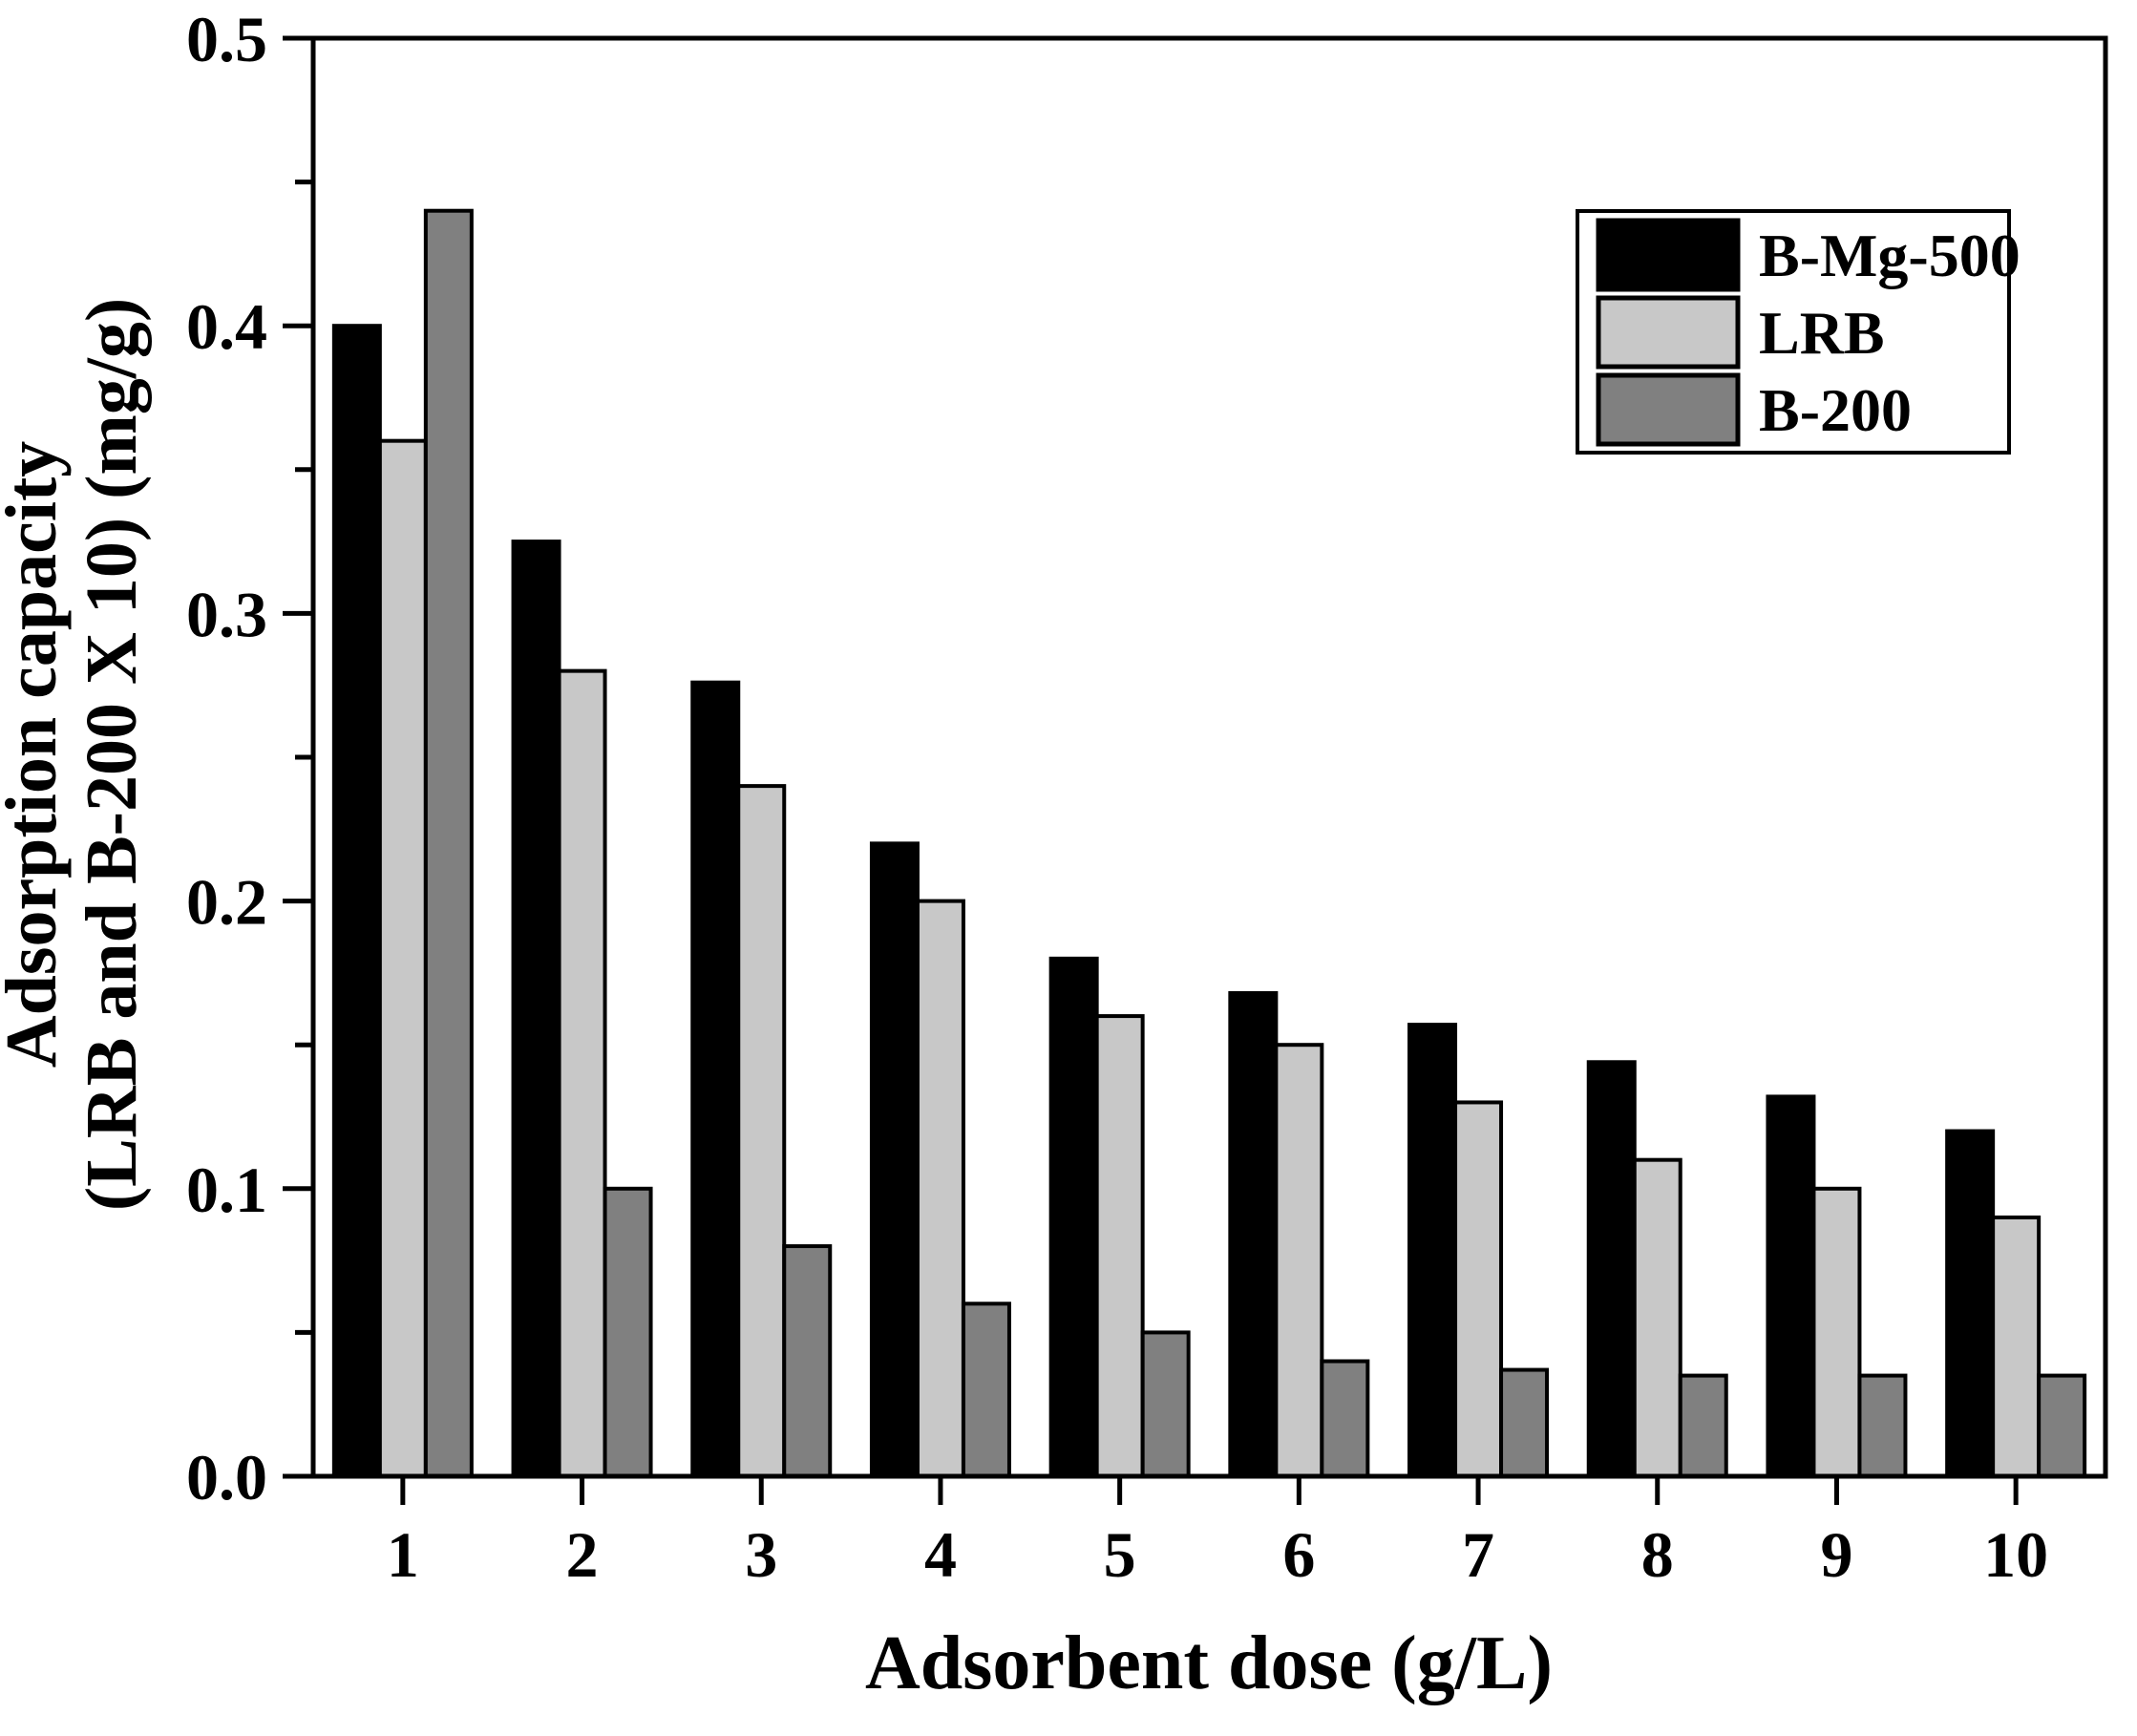 This screenshot has height=1736, width=2137. Describe the element at coordinates (226, 1477) in the screenshot. I see `y-axis-tick-label: 0.0` at that location.